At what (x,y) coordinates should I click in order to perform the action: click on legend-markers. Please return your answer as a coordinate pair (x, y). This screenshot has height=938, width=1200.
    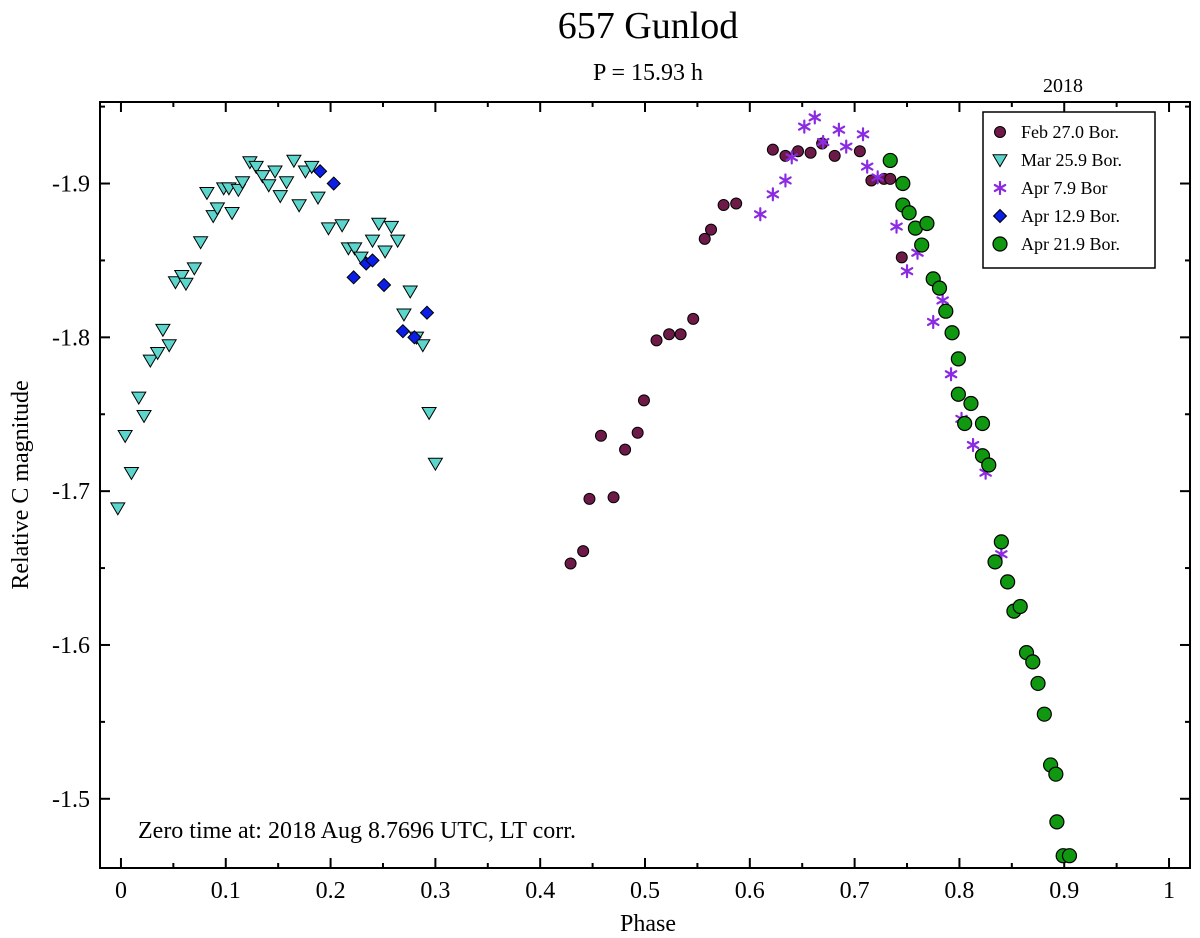
    Looking at the image, I should click on (1000, 189).